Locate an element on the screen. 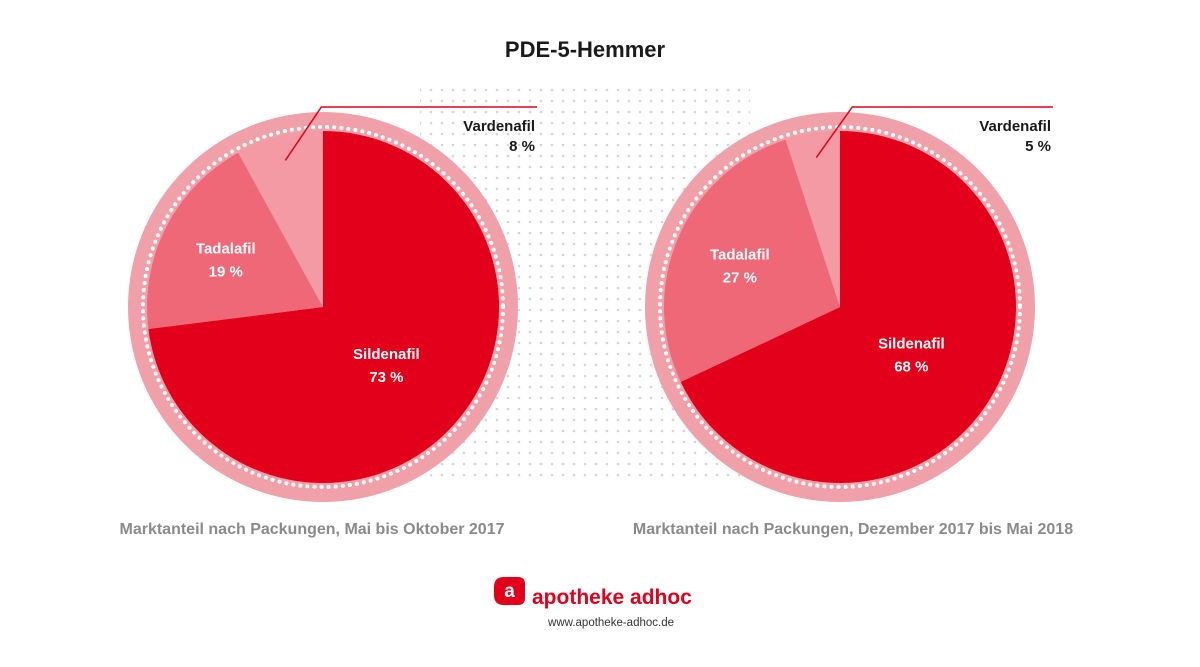 This screenshot has height=667, width=1200. chart-title: PDE-5-Hemmer is located at coordinates (585, 49).